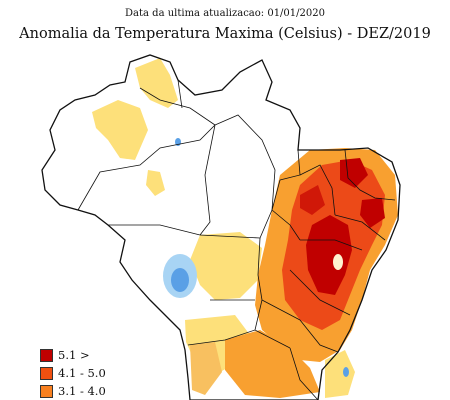  I want to click on legend-label: 3.1 - 4.0, so click(82, 391).